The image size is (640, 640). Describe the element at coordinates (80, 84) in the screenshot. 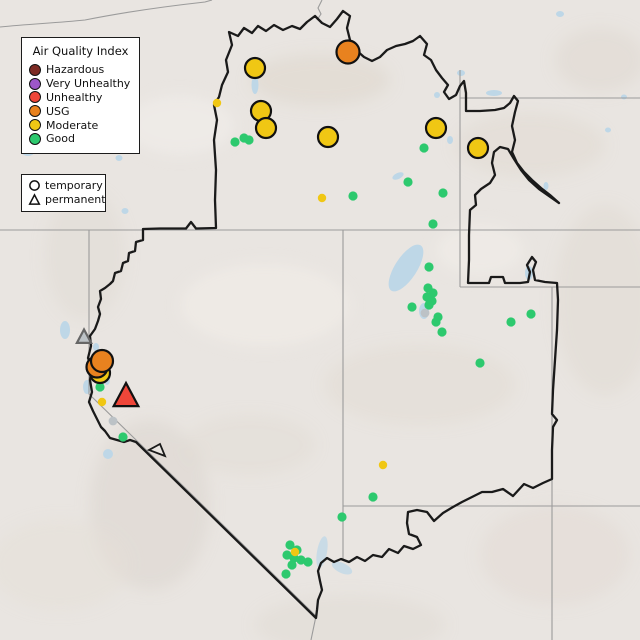

I see `legend-item-very-unhealthy: Very Unhealthy` at that location.